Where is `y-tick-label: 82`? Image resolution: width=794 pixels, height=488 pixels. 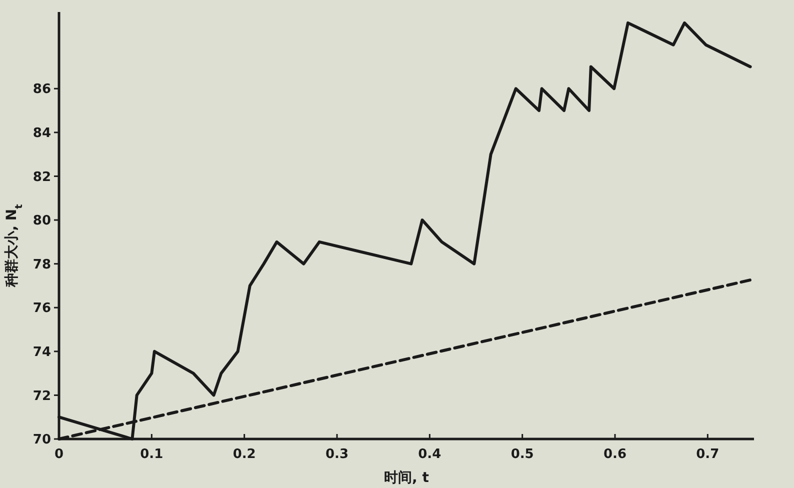 y-tick-label: 82 is located at coordinates (41, 177).